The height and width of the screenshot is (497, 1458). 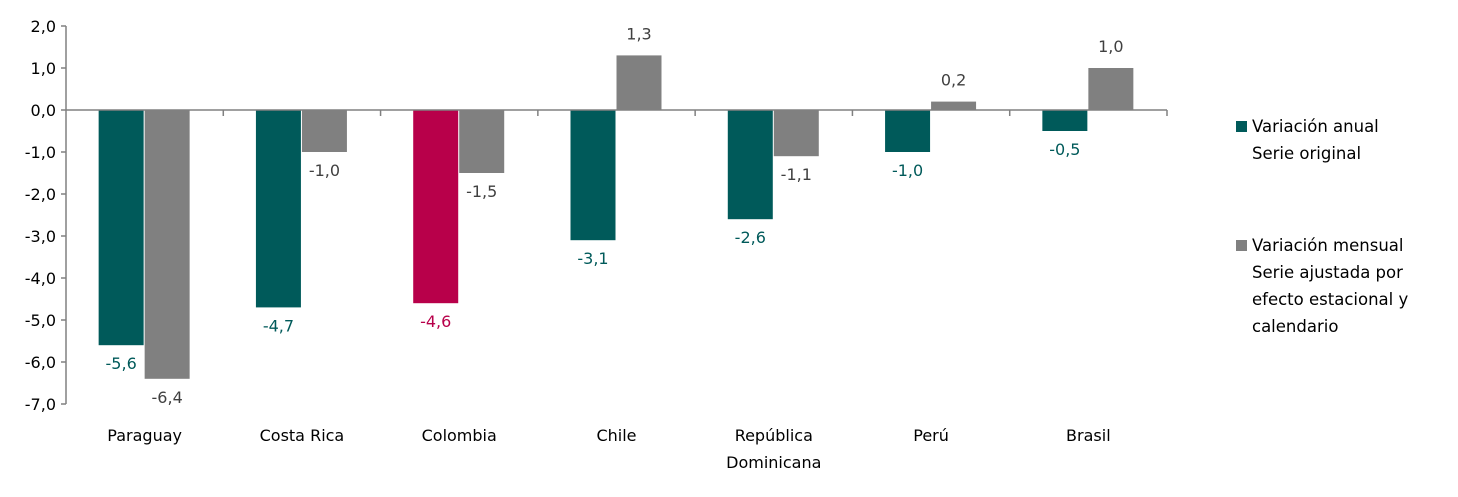 I want to click on data-label: -6,4, so click(x=167, y=397).